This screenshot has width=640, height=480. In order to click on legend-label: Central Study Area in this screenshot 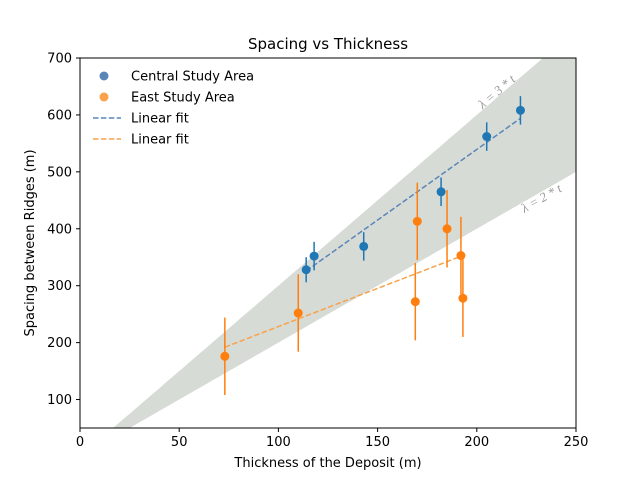, I will do `click(192, 77)`.